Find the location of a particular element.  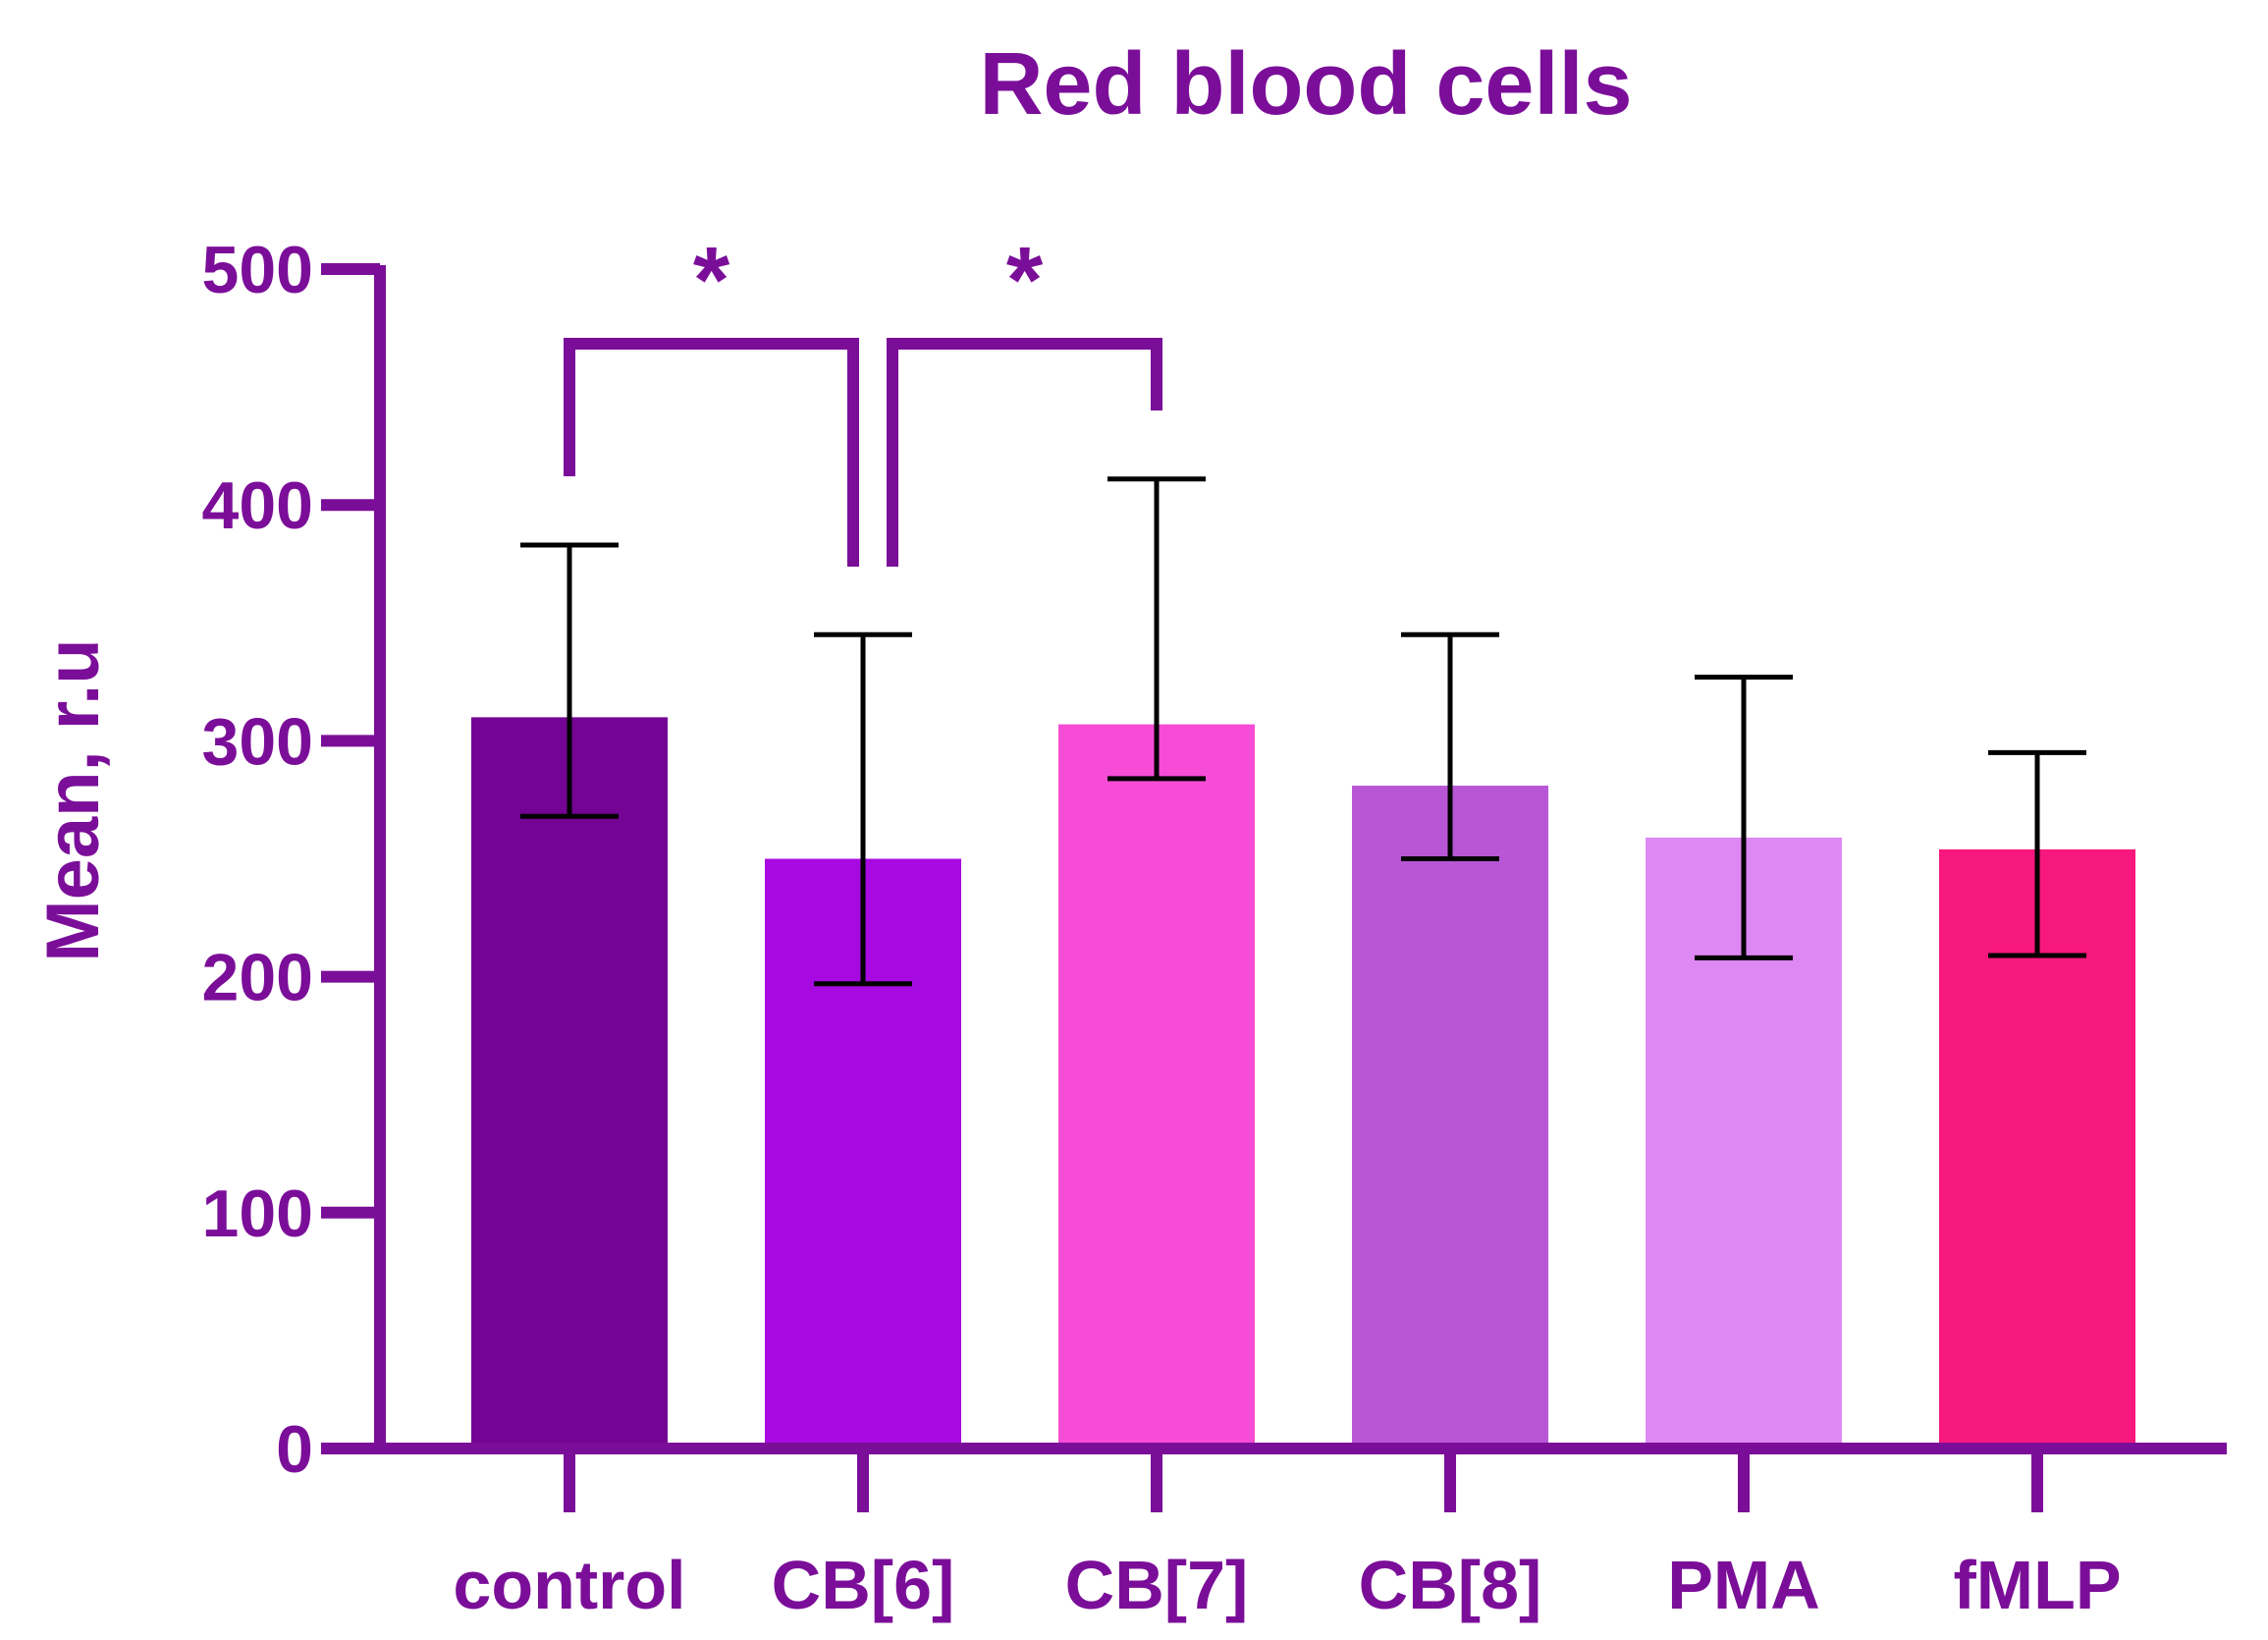

x-tick-label: fMLP is located at coordinates (2037, 1585).